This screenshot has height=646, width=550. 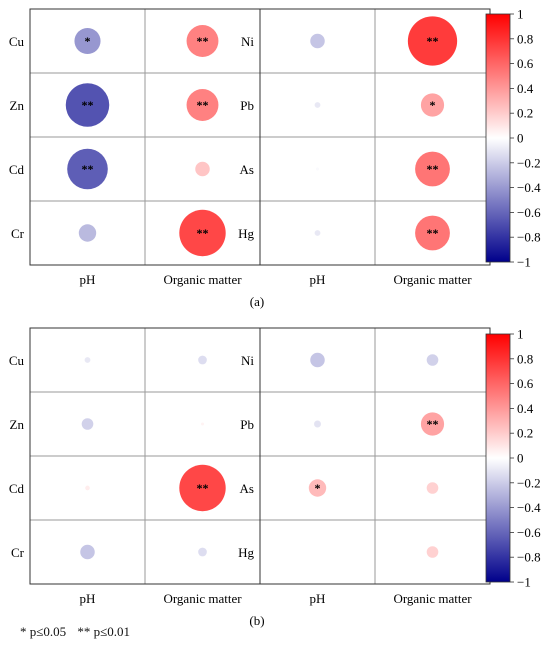 What do you see at coordinates (257, 301) in the screenshot?
I see `panel-label: (a)` at bounding box center [257, 301].